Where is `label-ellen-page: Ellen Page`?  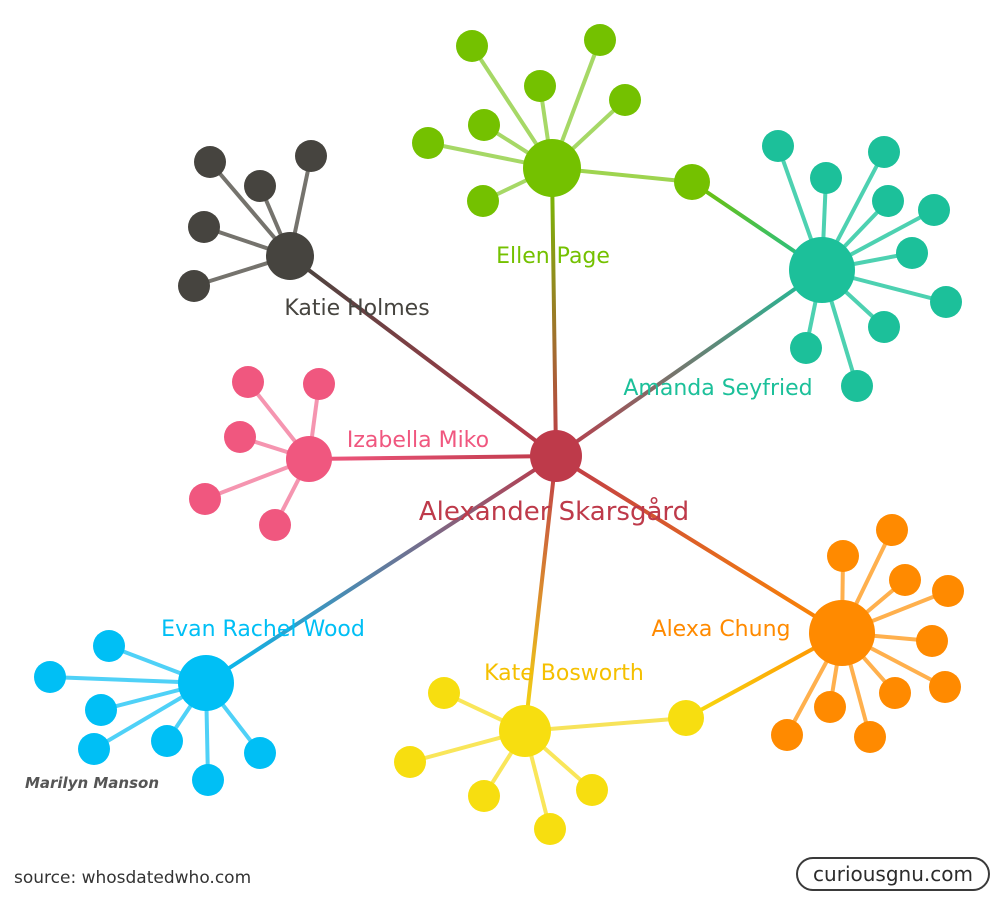 label-ellen-page: Ellen Page is located at coordinates (553, 256).